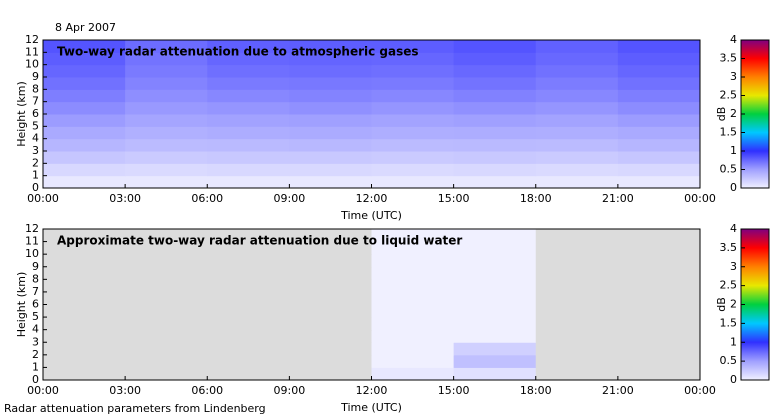  What do you see at coordinates (733, 187) in the screenshot?
I see `colorbar-tick-label: 0` at bounding box center [733, 187].